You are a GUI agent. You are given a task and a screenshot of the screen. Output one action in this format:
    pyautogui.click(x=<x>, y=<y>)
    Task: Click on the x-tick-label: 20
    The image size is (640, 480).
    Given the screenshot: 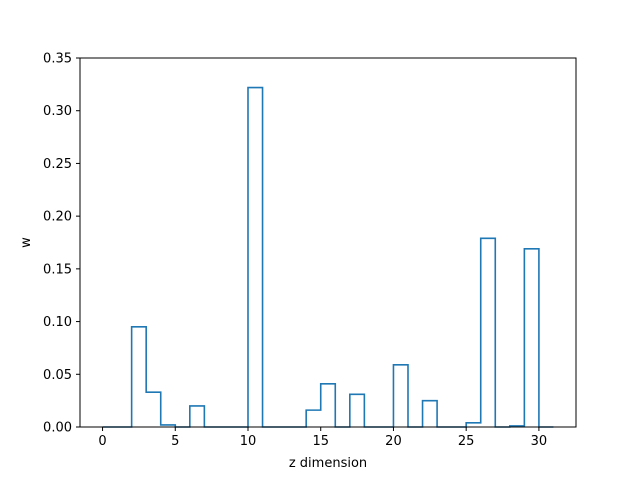 What is the action you would take?
    pyautogui.click(x=393, y=441)
    